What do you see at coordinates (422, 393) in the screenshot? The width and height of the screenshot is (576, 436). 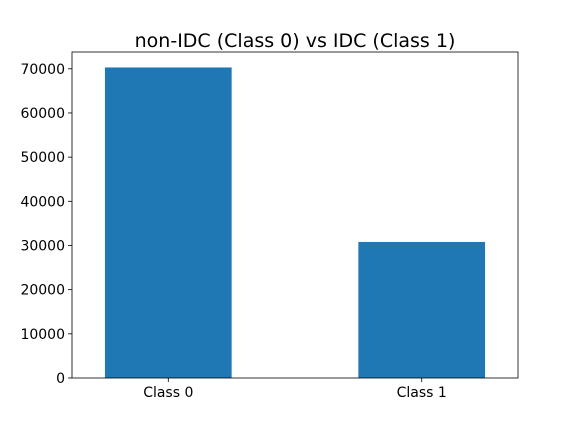 I see `x-tick-label: Class 1` at bounding box center [422, 393].